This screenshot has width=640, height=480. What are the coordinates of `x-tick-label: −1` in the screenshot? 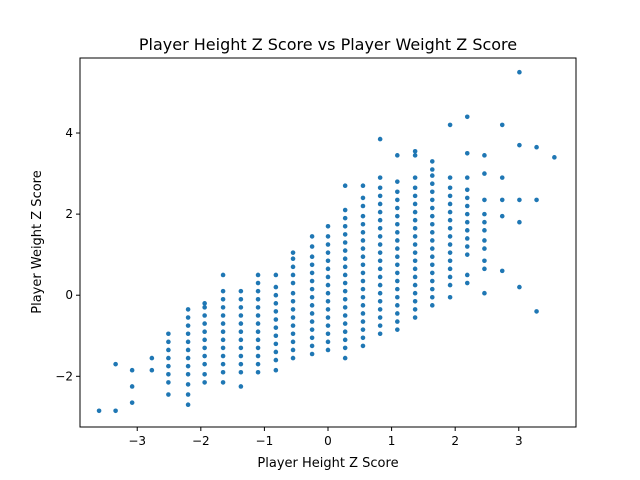 It's located at (265, 441).